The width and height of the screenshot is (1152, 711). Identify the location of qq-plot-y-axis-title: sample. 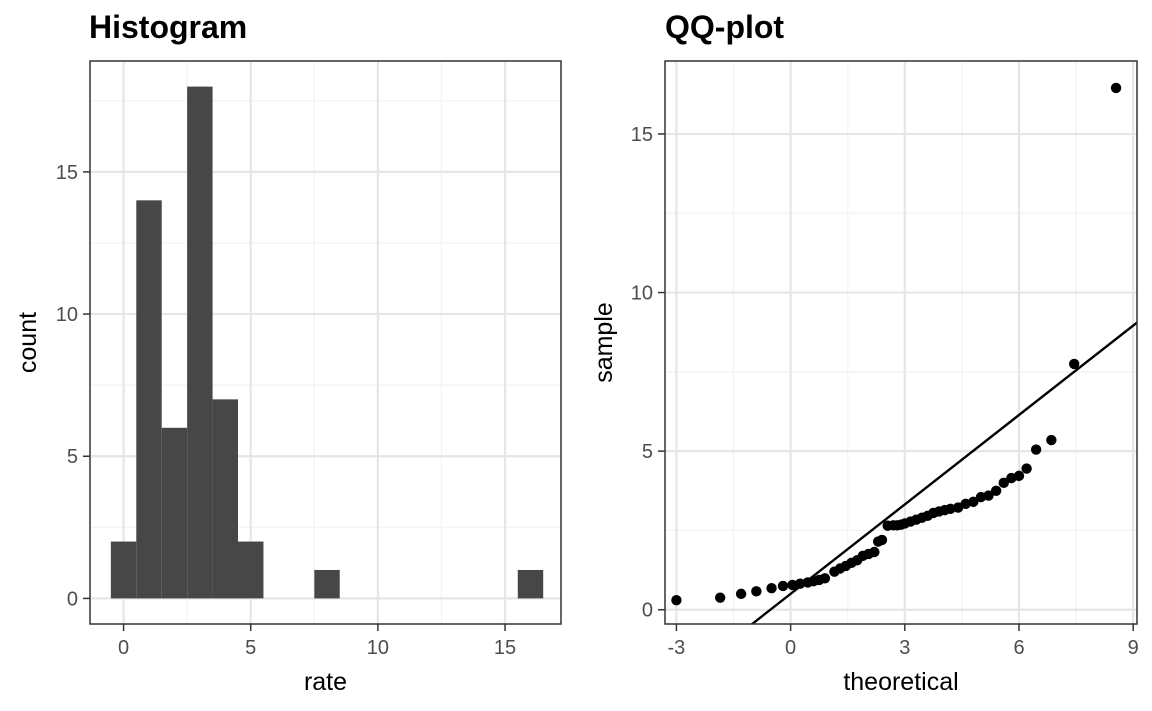
(604, 342).